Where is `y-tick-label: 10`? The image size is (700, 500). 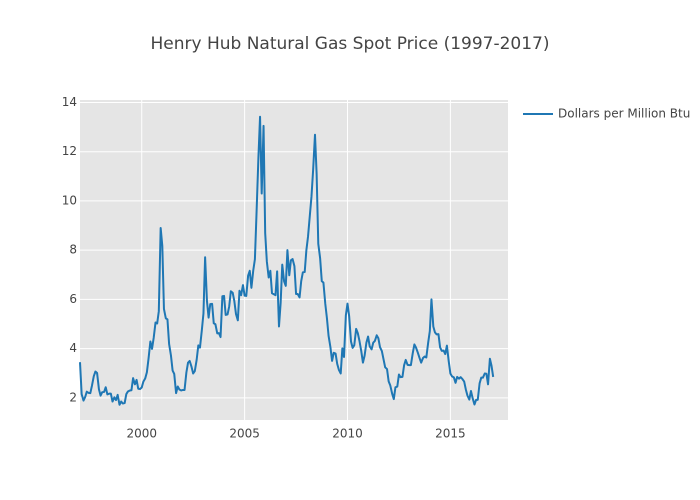 y-tick-label: 10 is located at coordinates (69, 200).